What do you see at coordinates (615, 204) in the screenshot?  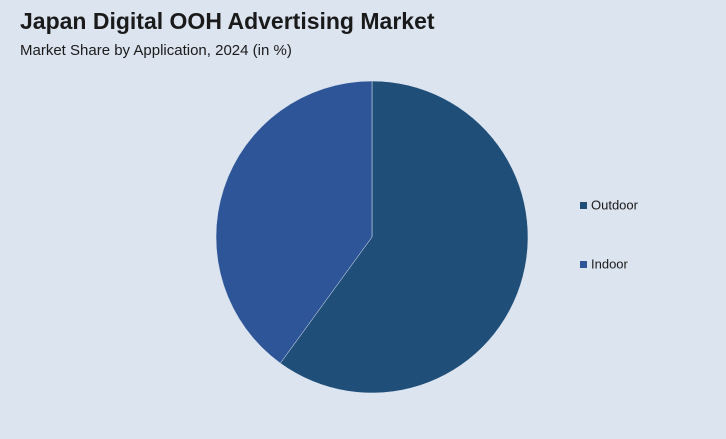 I see `legend-label: Outdoor` at bounding box center [615, 204].